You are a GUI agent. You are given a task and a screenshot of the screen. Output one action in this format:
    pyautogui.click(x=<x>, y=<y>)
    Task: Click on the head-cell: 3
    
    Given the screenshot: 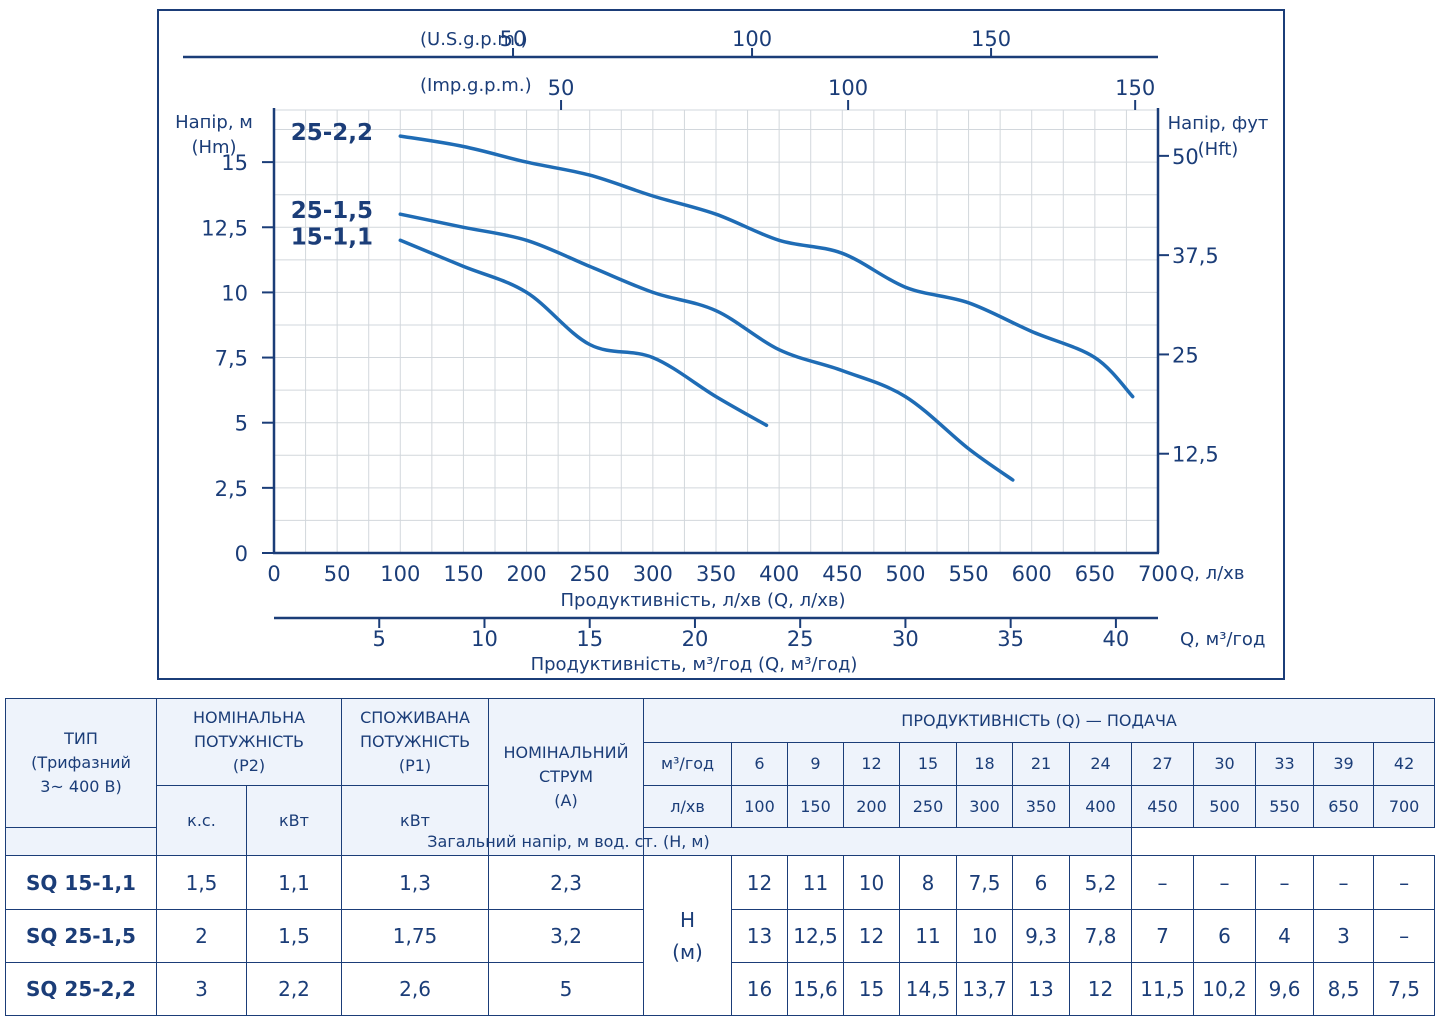 What is the action you would take?
    pyautogui.click(x=1344, y=936)
    